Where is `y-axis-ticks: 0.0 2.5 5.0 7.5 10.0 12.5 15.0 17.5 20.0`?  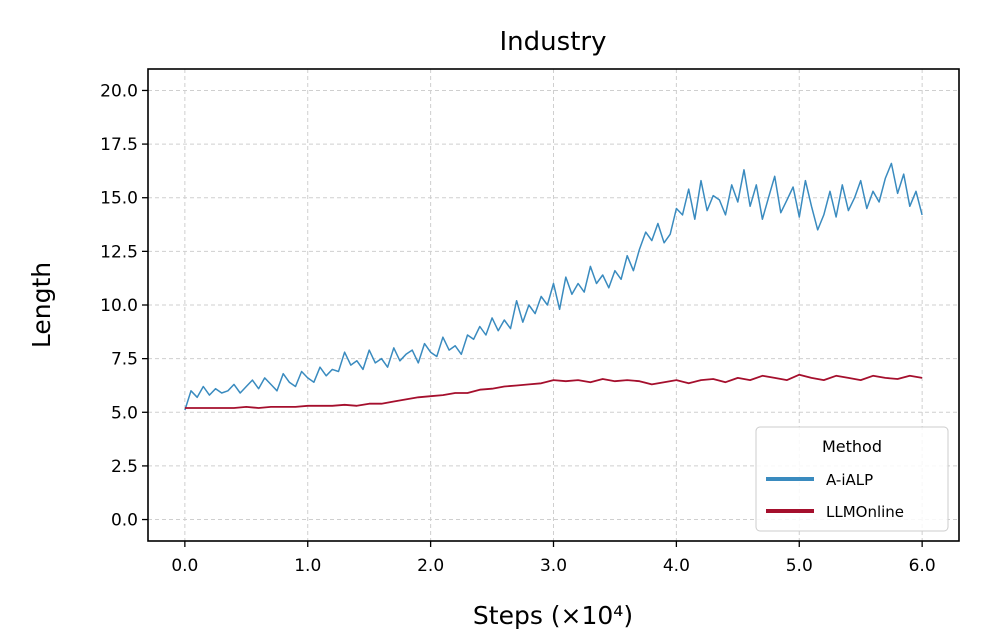
y-axis-ticks: 0.0 2.5 5.0 7.5 10.0 12.5 15.0 17.5 20.0 is located at coordinates (124, 306).